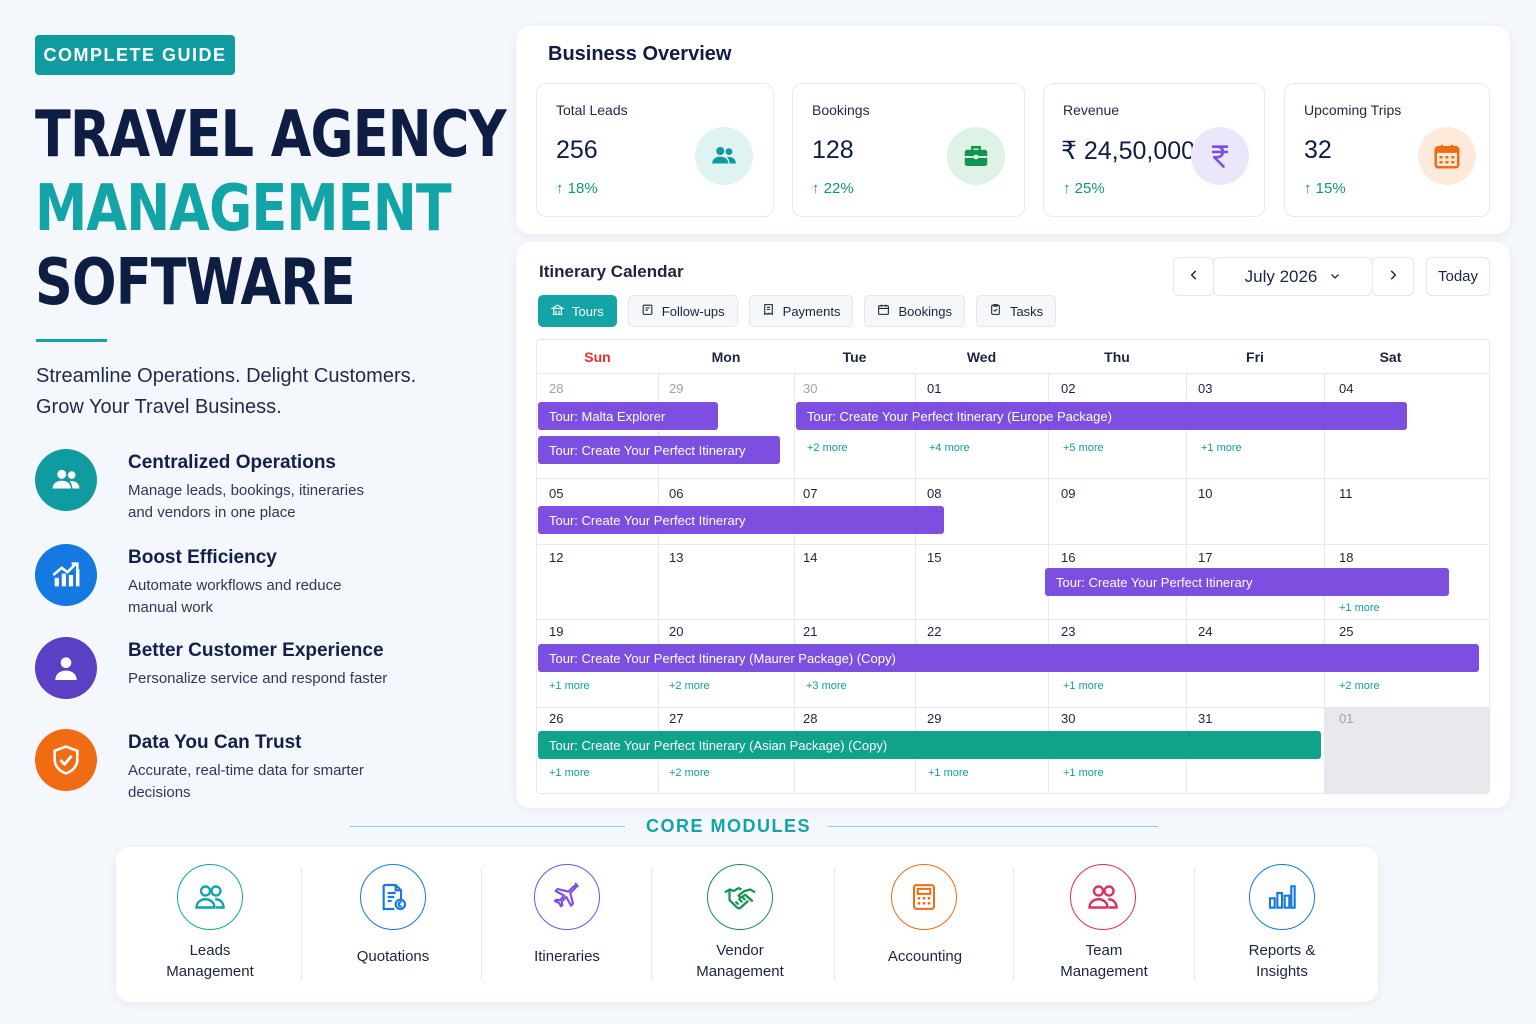 This screenshot has width=1536, height=1024. What do you see at coordinates (1068, 557) in the screenshot?
I see `day-number: 16` at bounding box center [1068, 557].